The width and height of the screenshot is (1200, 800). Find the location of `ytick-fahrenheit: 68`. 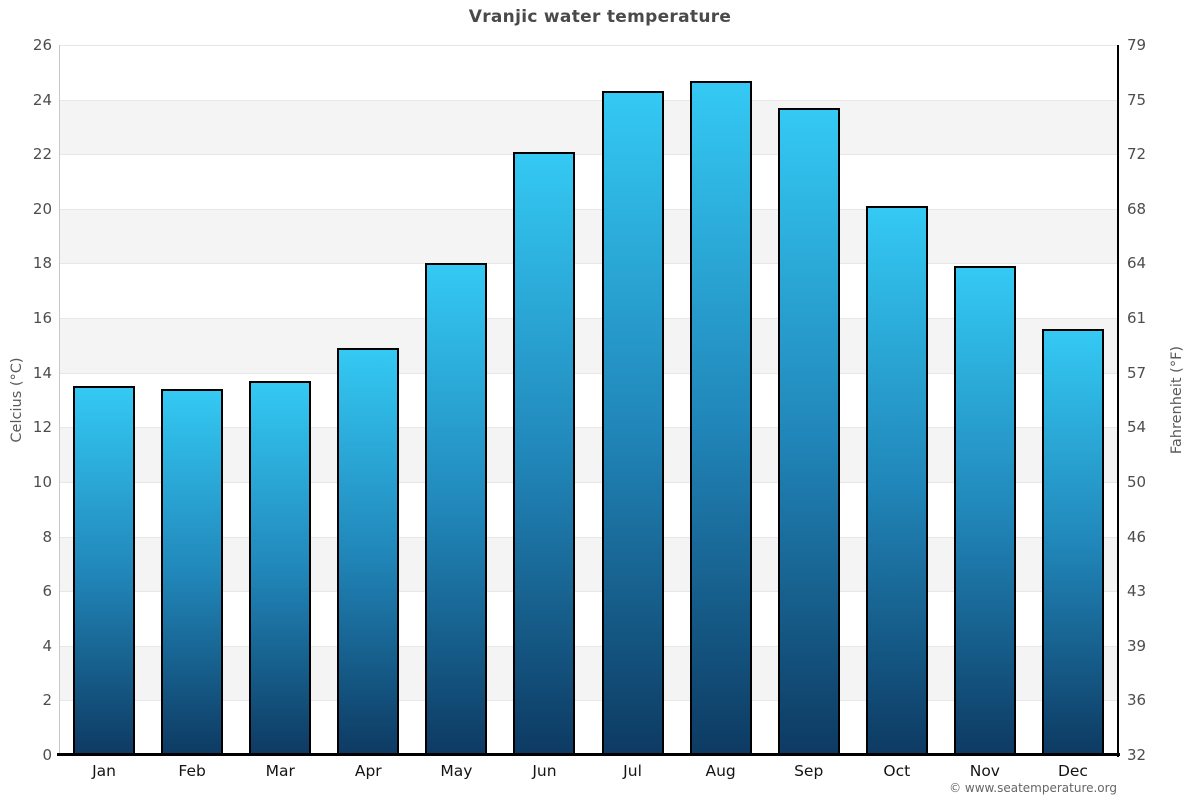

ytick-fahrenheit: 68 is located at coordinates (1137, 208).